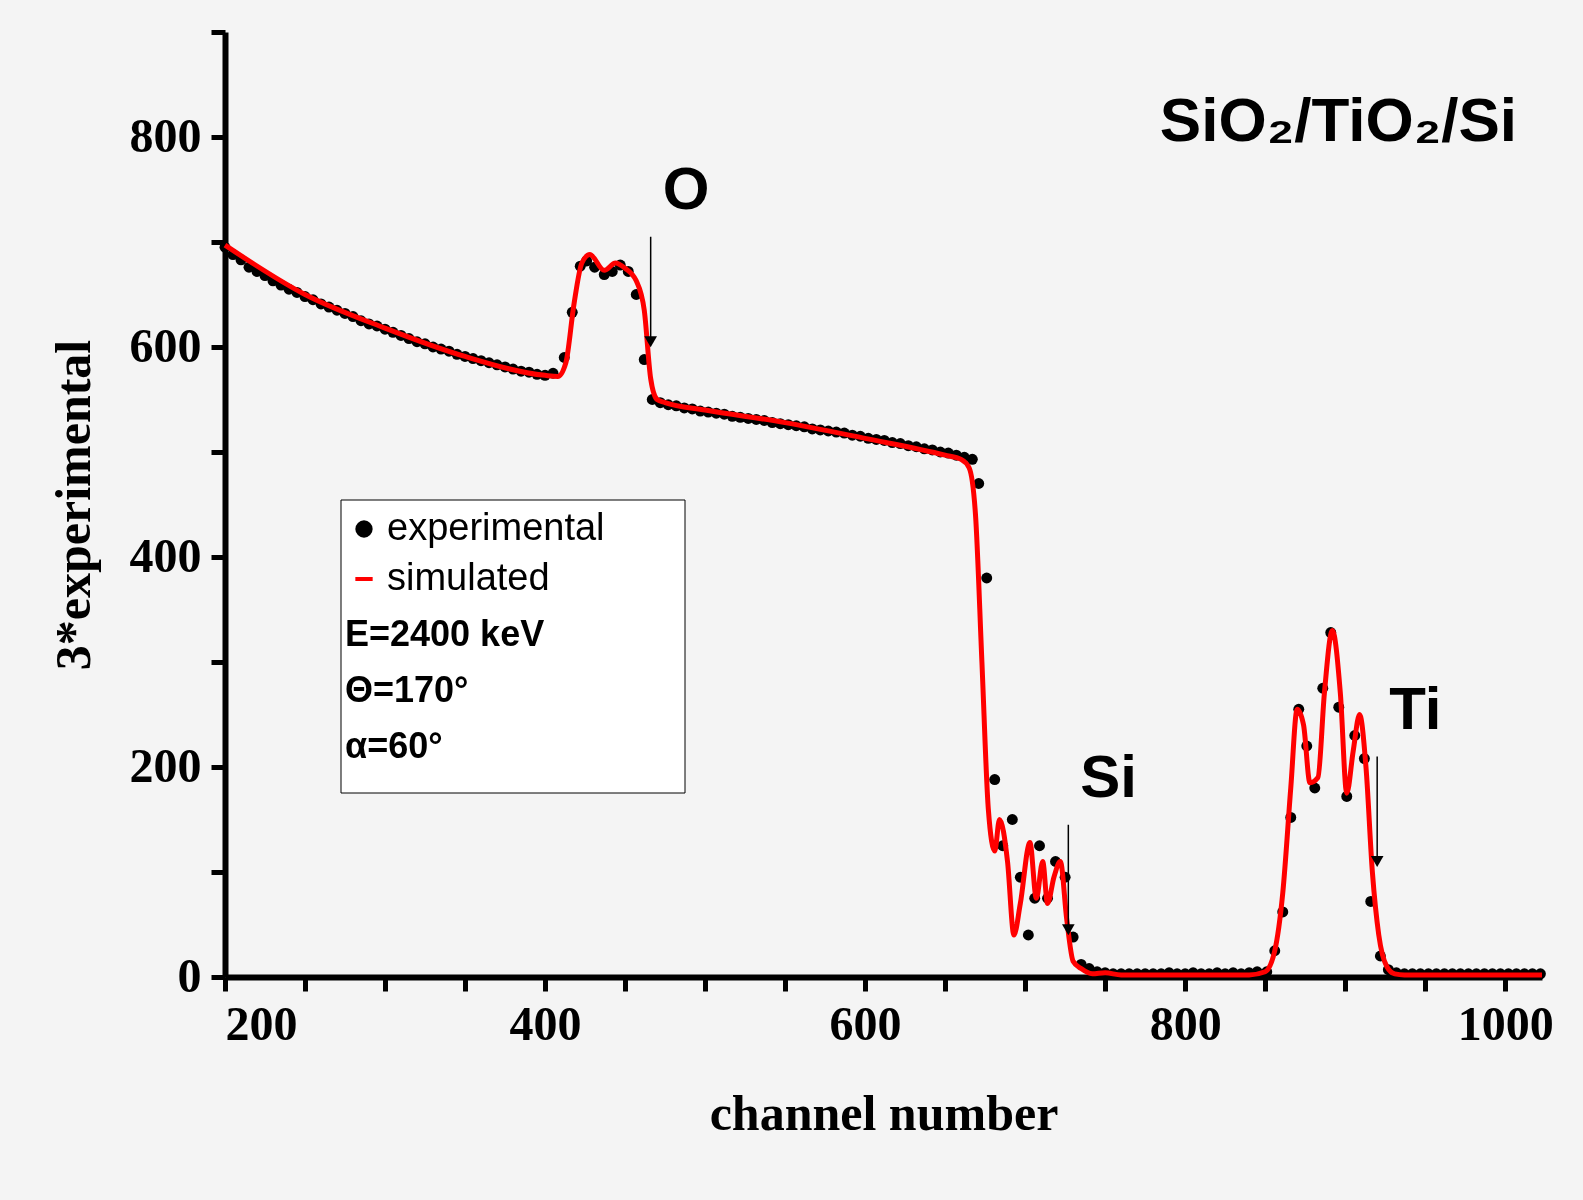 The width and height of the screenshot is (1583, 1200). Describe the element at coordinates (261, 1023) in the screenshot. I see `x-tick-label: 200` at that location.